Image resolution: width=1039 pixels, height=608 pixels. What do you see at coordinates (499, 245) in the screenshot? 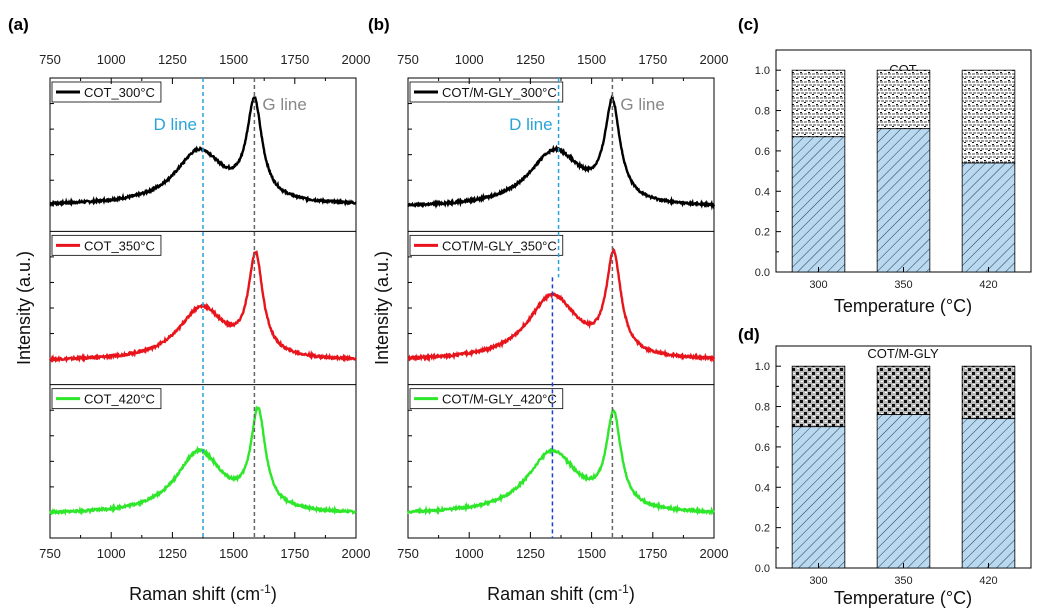
I see `legend-label: COT/M-GLY_350°C` at bounding box center [499, 245].